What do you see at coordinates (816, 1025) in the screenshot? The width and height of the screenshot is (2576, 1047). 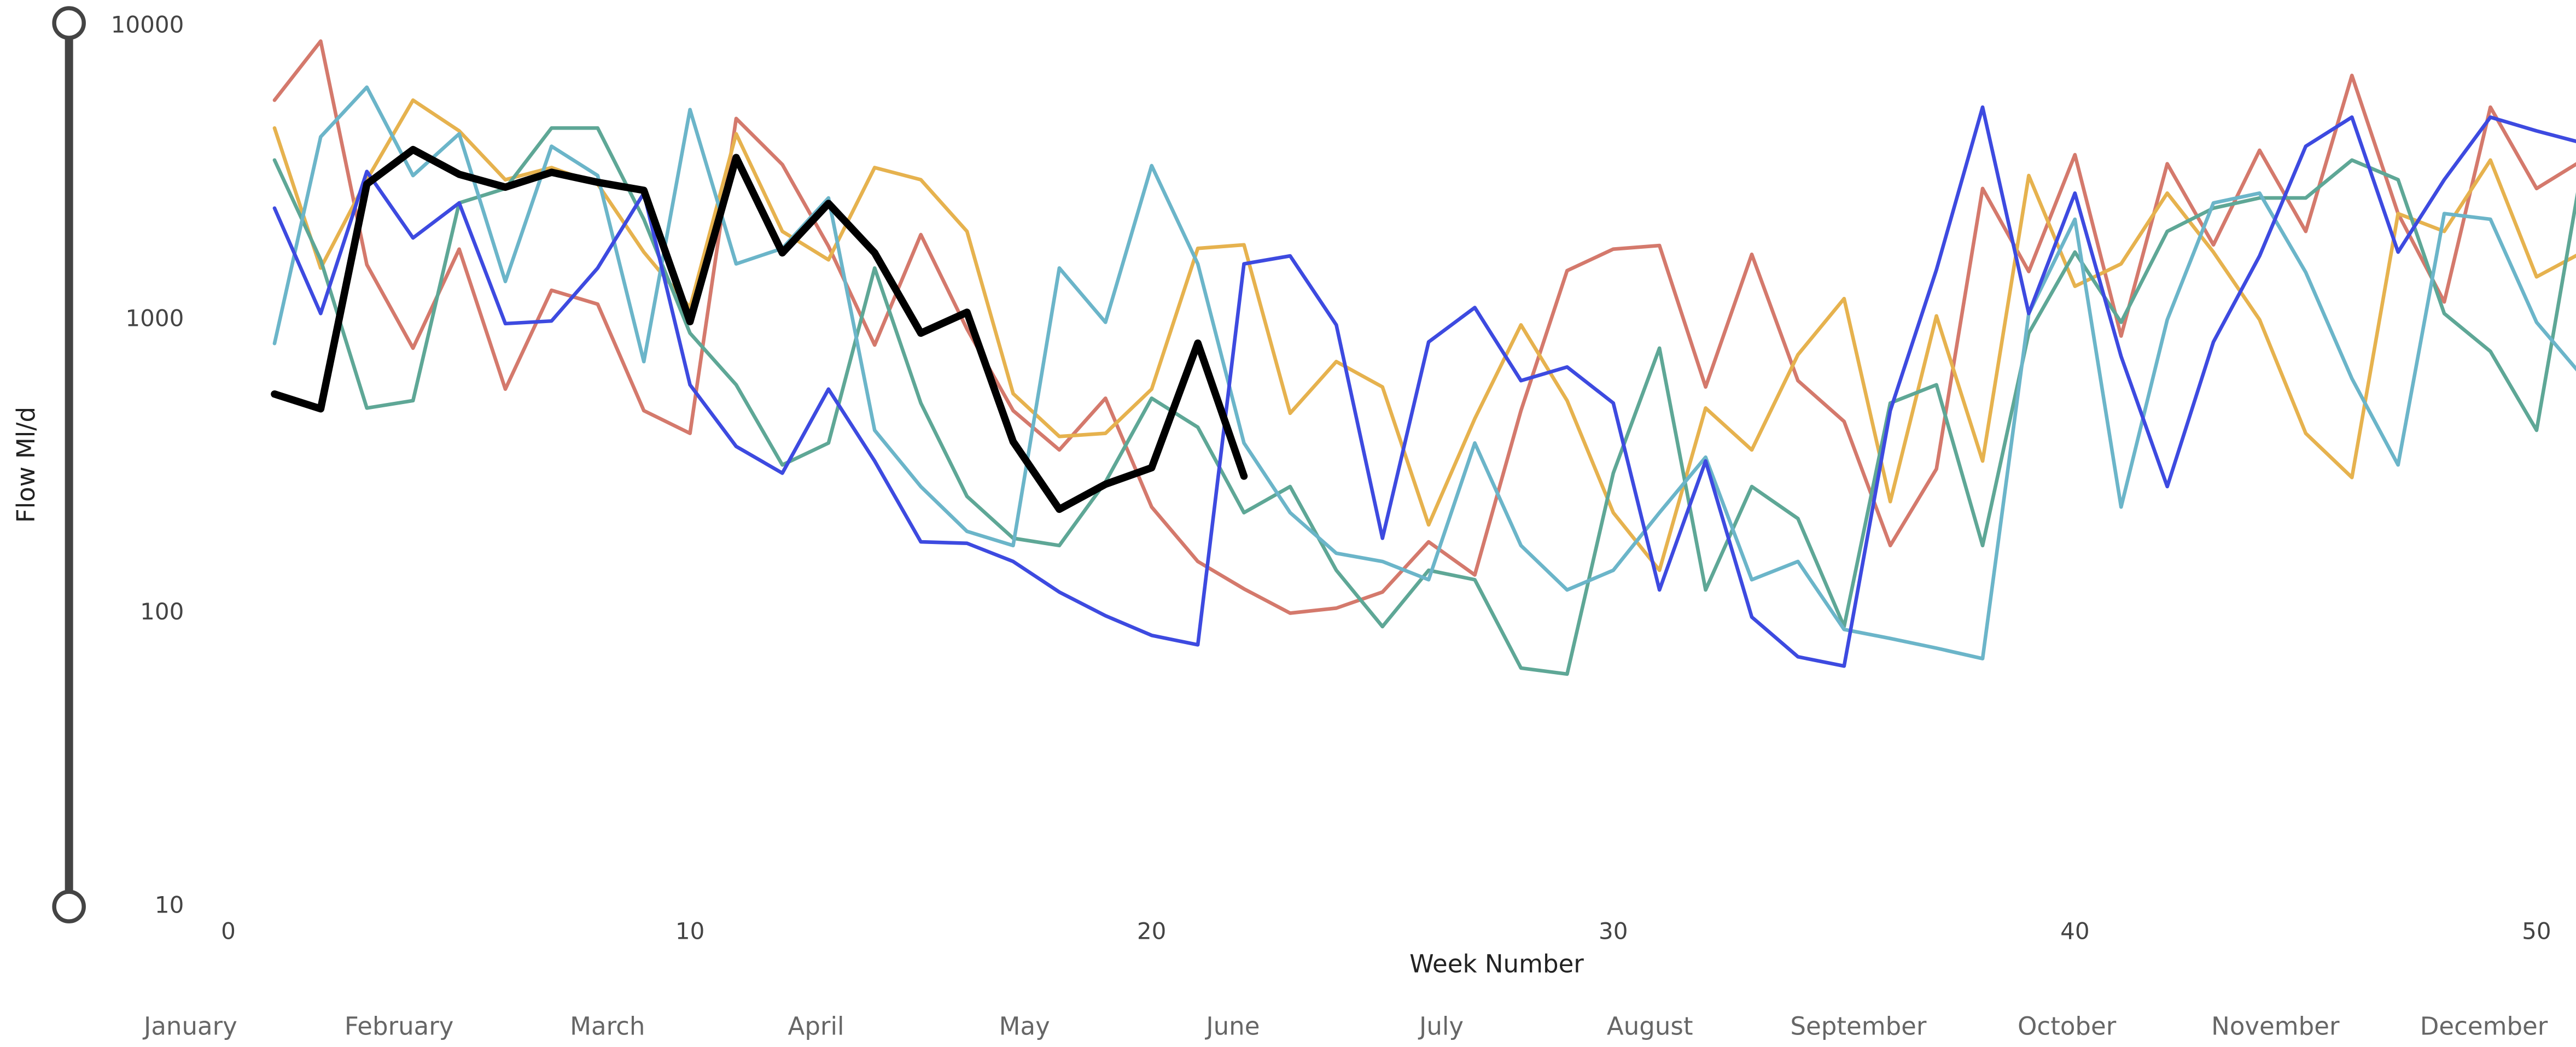 I see `month-label: April` at bounding box center [816, 1025].